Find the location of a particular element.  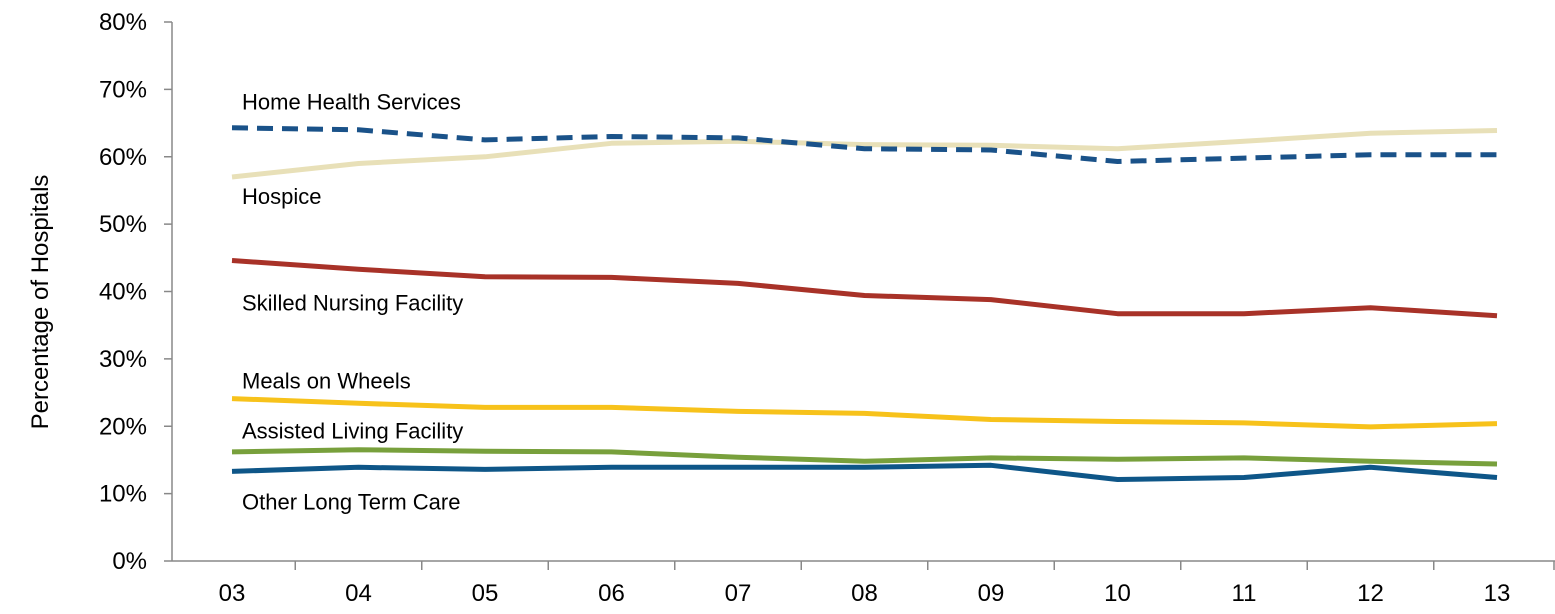

y-tick-label: 30% is located at coordinates (123, 359).